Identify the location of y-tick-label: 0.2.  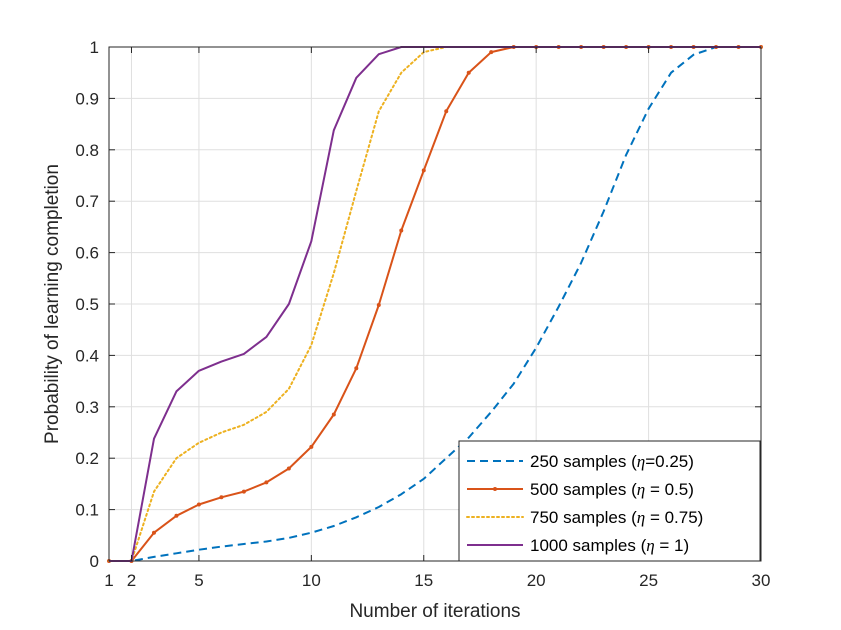
(87, 458).